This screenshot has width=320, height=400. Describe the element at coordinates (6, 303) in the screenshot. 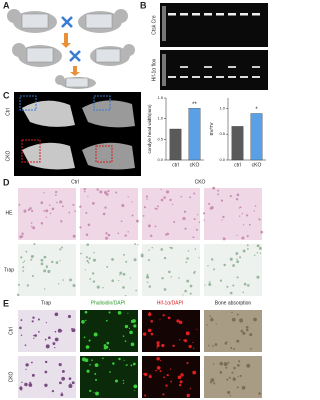

I see `panel-label: E` at that location.